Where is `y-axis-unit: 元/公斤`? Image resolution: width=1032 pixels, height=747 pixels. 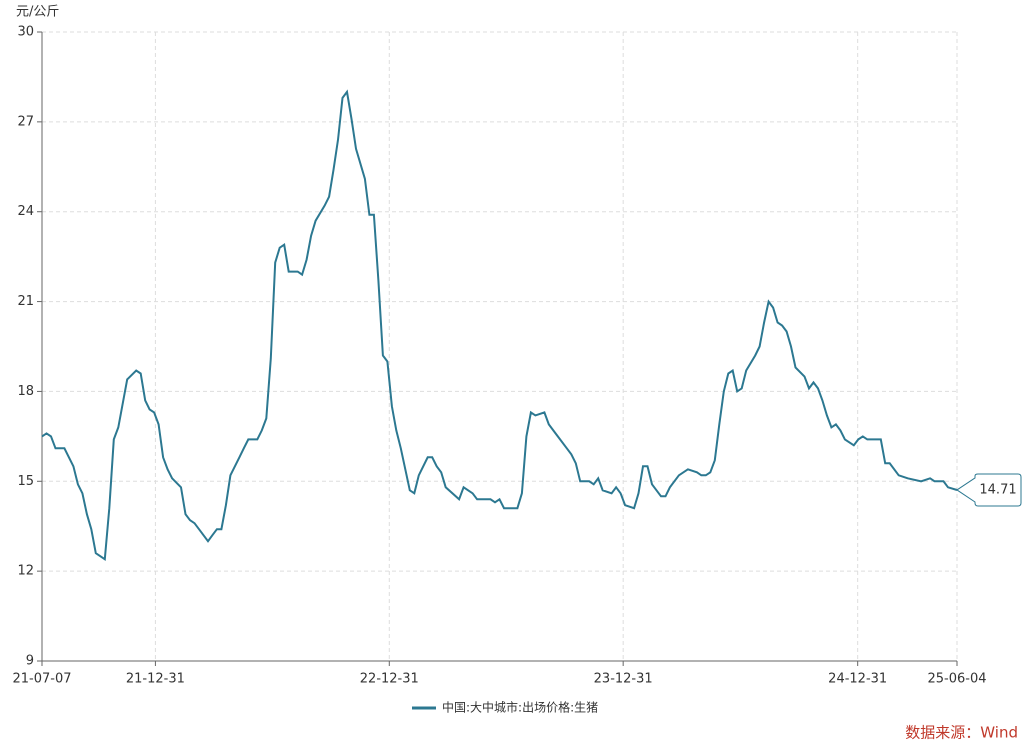
y-axis-unit: 元/公斤 is located at coordinates (37, 12).